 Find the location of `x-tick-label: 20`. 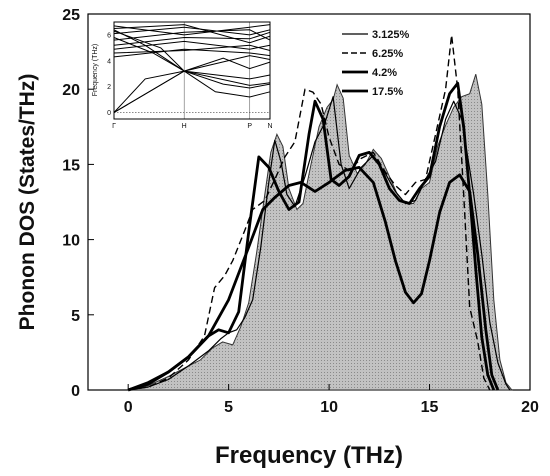

x-tick-label: 20 is located at coordinates (530, 407).